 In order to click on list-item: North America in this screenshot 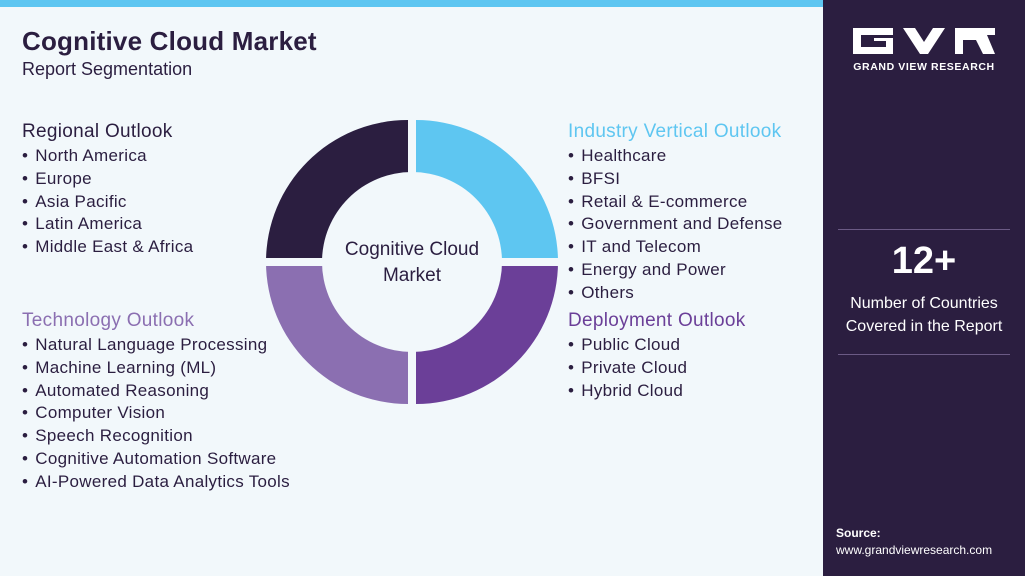, I will do `click(107, 156)`.